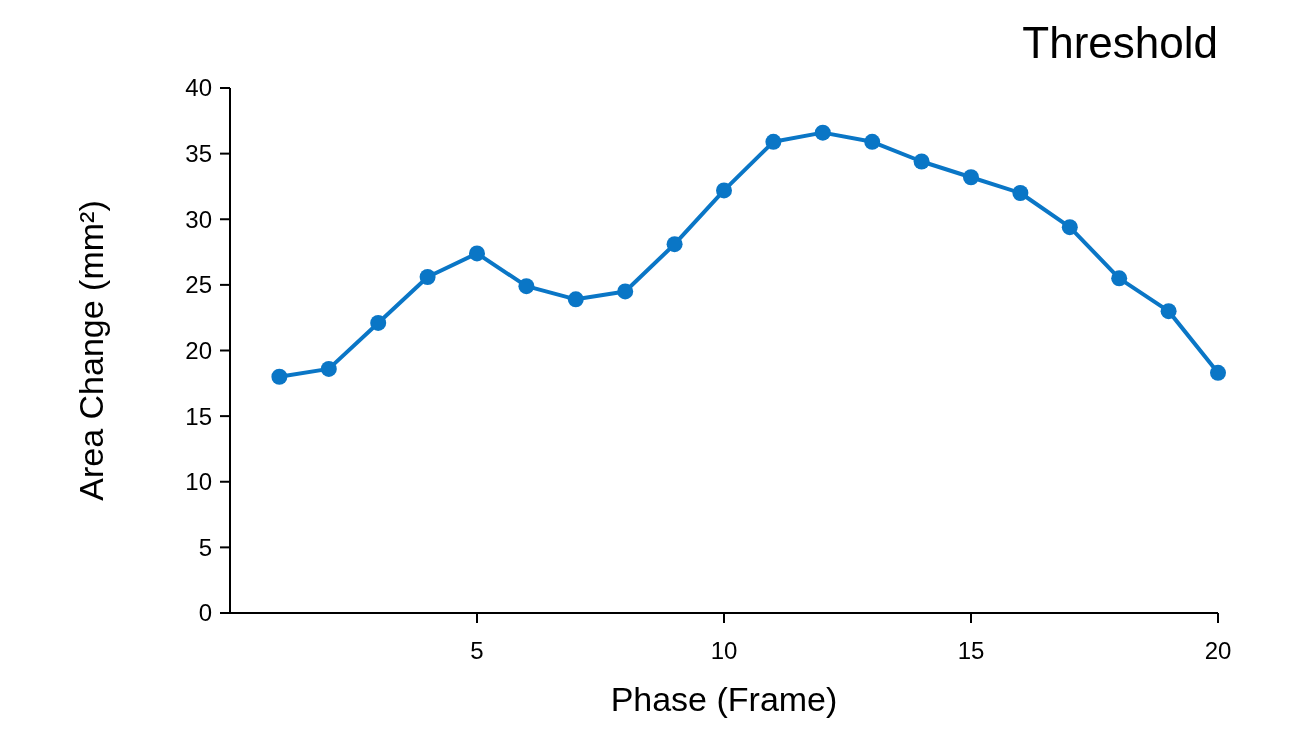 This screenshot has height=732, width=1301. I want to click on y-tick-label: 40, so click(198, 88).